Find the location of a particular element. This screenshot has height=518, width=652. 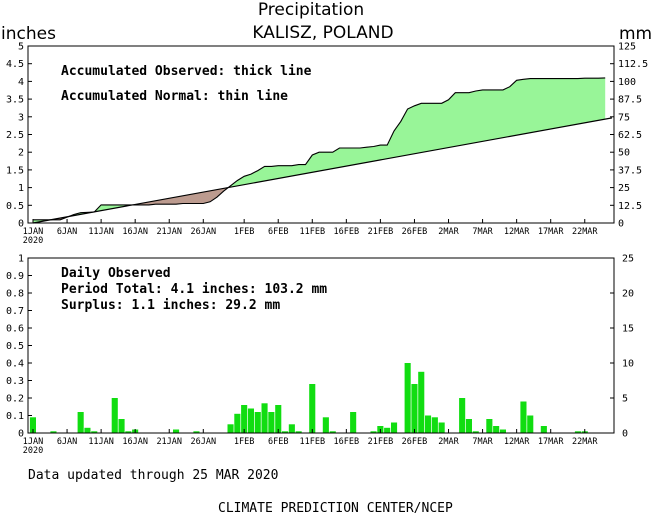

top-xtick-label: 21JAN is located at coordinates (169, 232).